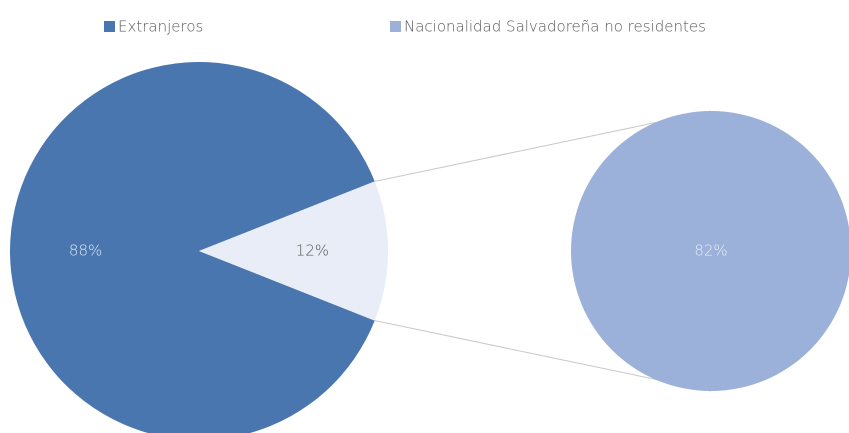 The width and height of the screenshot is (849, 433). Describe the element at coordinates (555, 27) in the screenshot. I see `legend-label: Nacionalidad Salvadoreña no residentes` at that location.